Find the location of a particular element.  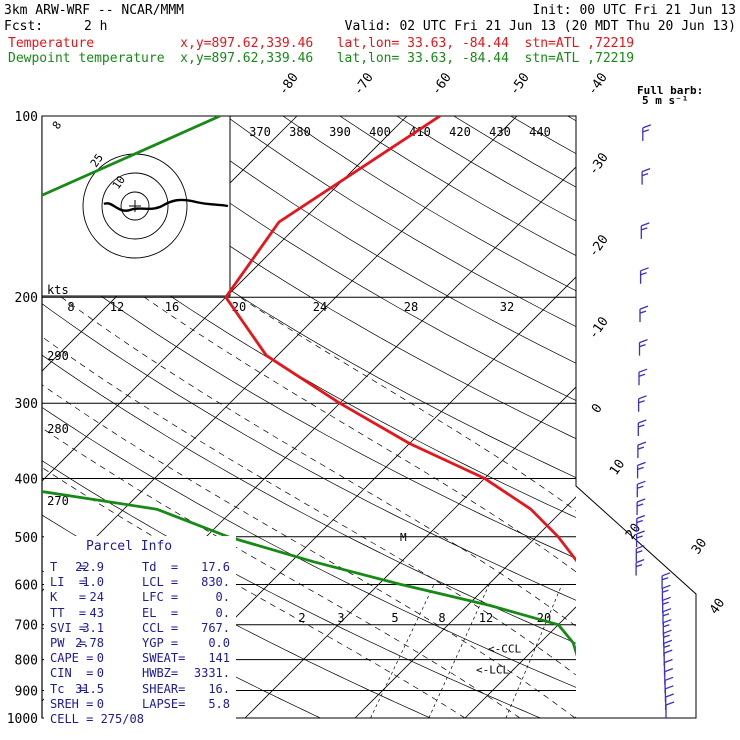

parcel-key: EL = is located at coordinates (160, 612).